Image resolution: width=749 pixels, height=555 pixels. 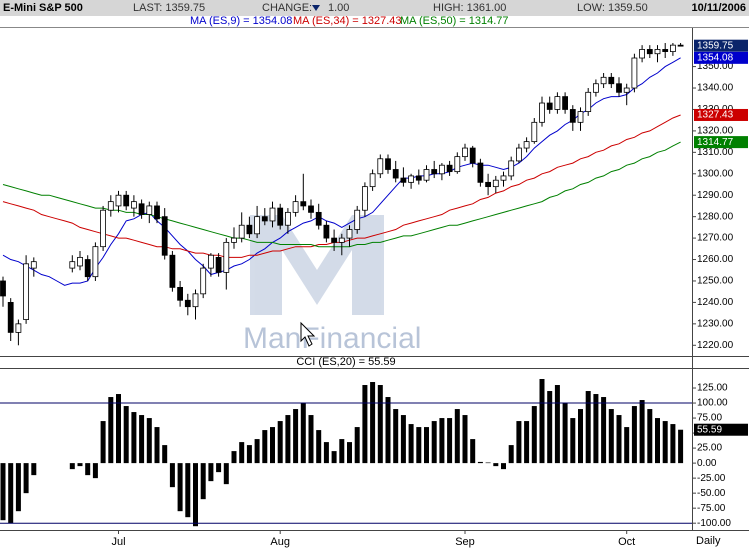 What do you see at coordinates (715, 57) in the screenshot?
I see `value-box-label: 1354.08` at bounding box center [715, 57].